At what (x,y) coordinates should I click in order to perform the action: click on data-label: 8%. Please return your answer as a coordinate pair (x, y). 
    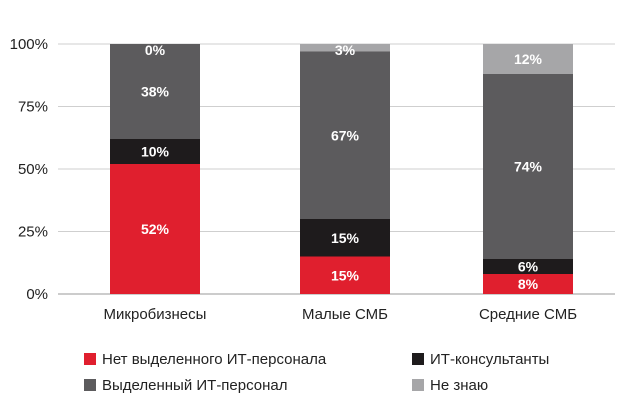
    Looking at the image, I should click on (528, 284).